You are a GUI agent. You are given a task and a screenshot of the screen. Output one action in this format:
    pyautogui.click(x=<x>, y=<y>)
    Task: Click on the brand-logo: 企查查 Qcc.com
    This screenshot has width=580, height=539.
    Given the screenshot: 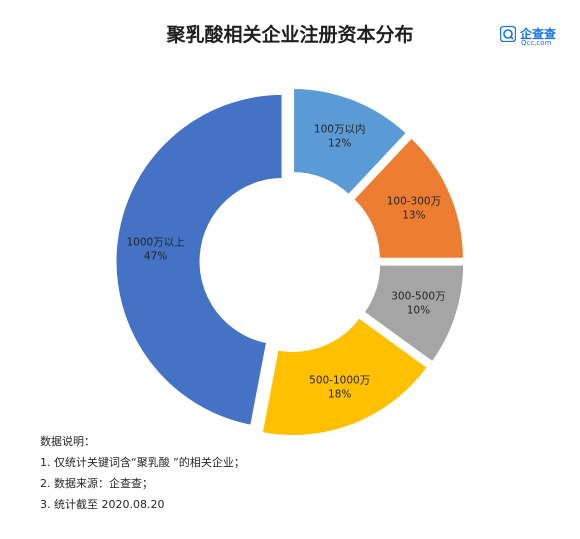 What is the action you would take?
    pyautogui.click(x=538, y=36)
    